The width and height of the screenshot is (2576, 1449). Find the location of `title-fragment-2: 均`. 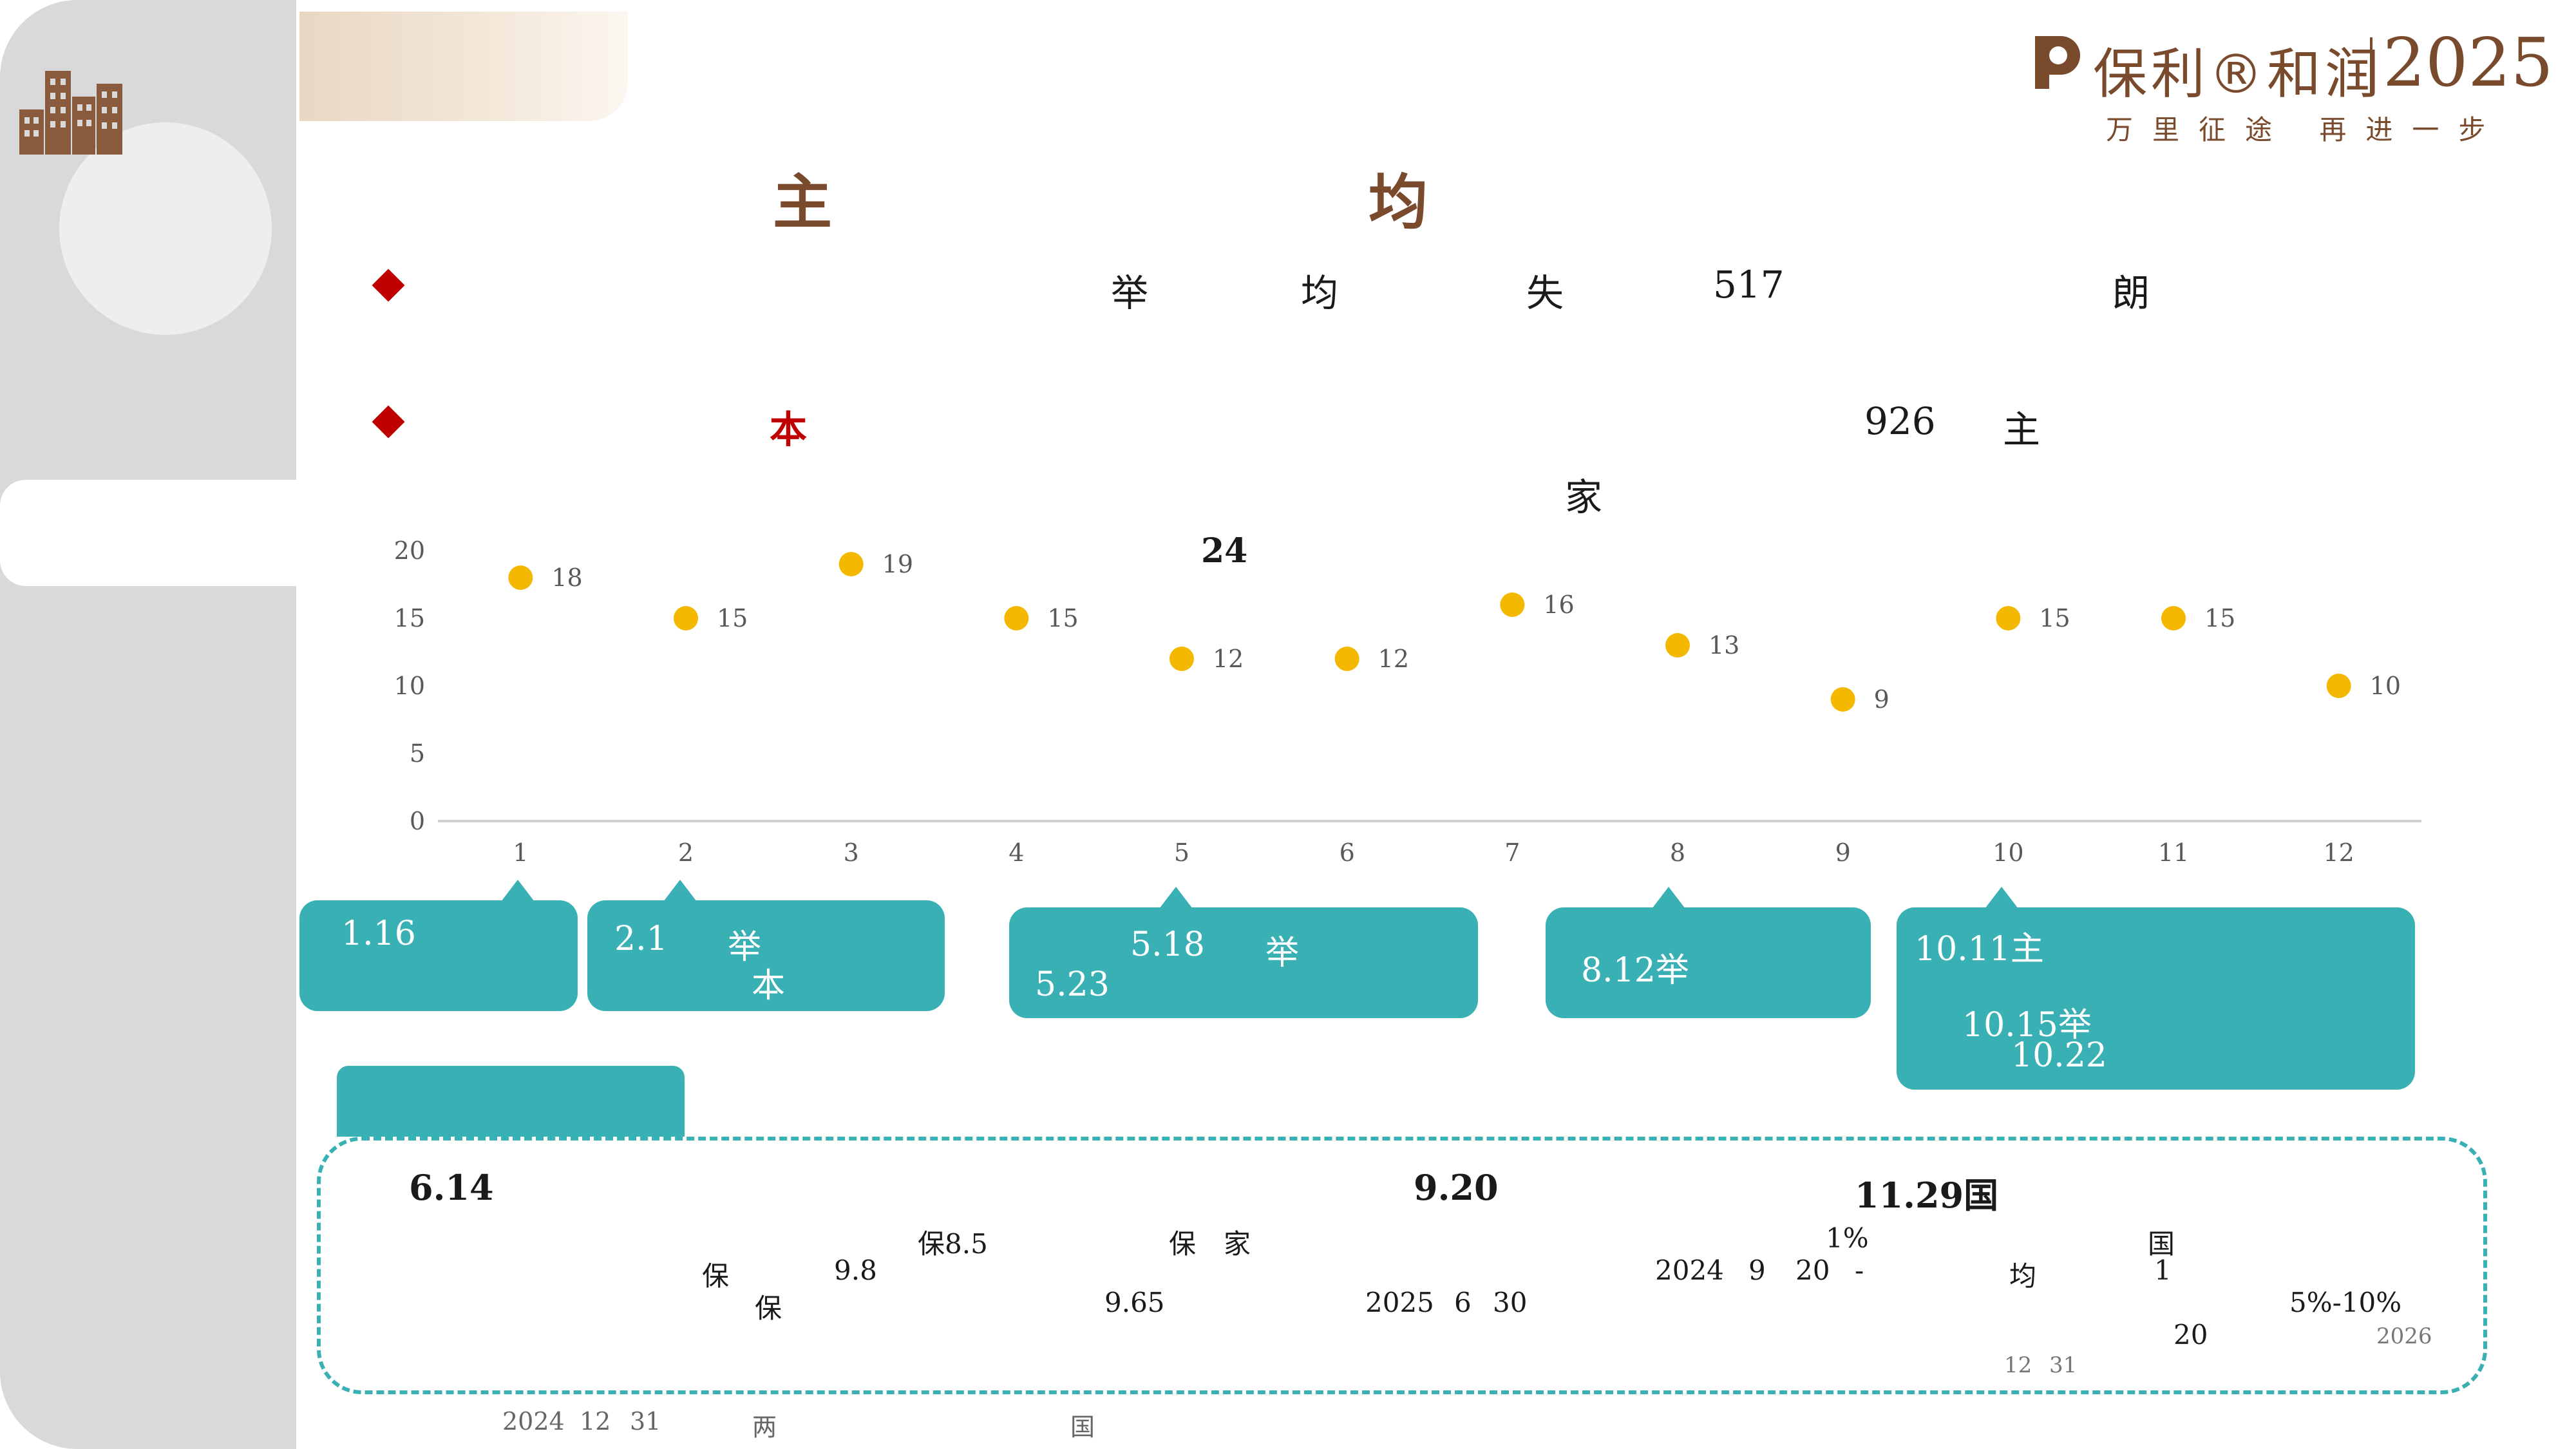

title-fragment-2: 均 is located at coordinates (1398, 202).